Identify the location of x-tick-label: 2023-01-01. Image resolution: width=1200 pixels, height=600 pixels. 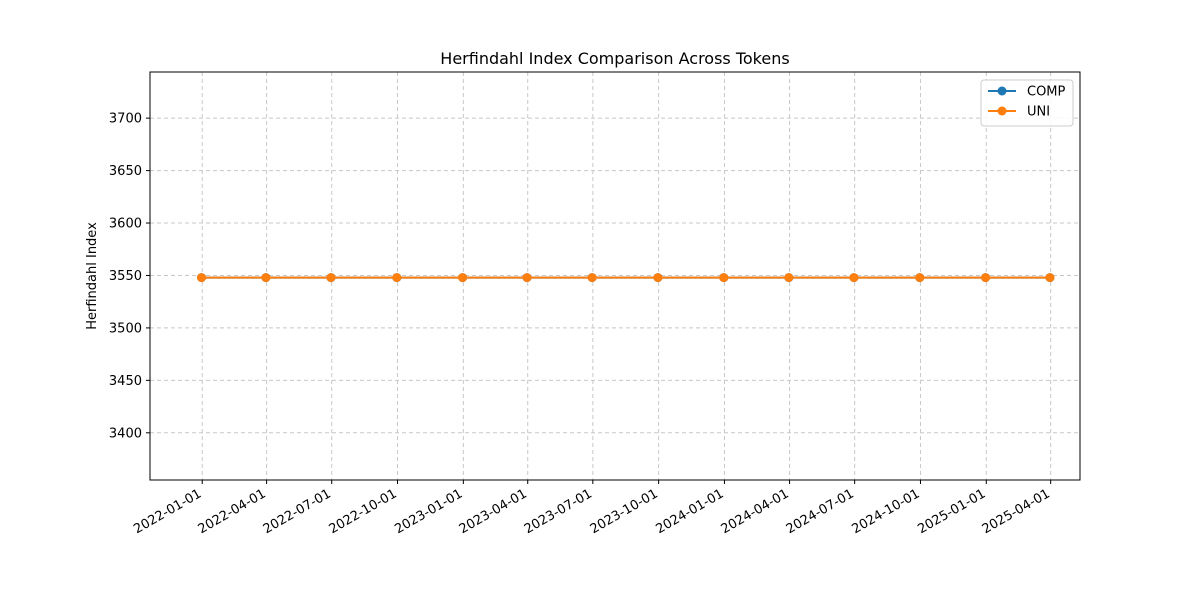
(428, 511).